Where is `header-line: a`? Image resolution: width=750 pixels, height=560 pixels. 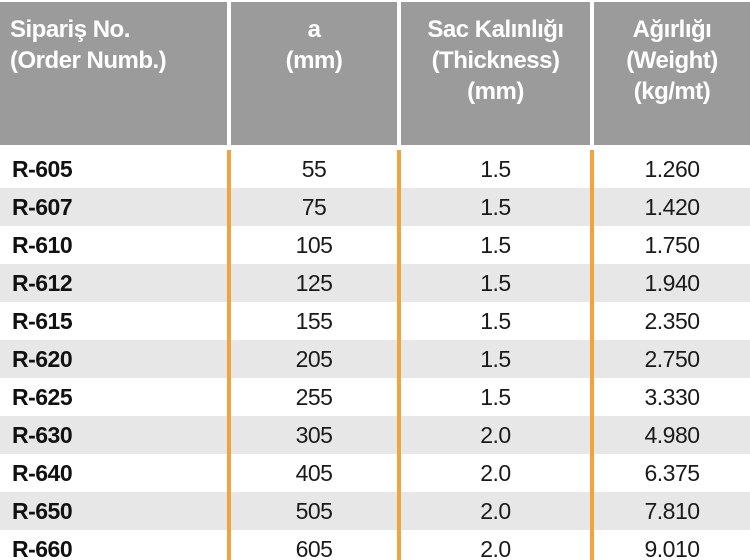 header-line: a is located at coordinates (314, 29).